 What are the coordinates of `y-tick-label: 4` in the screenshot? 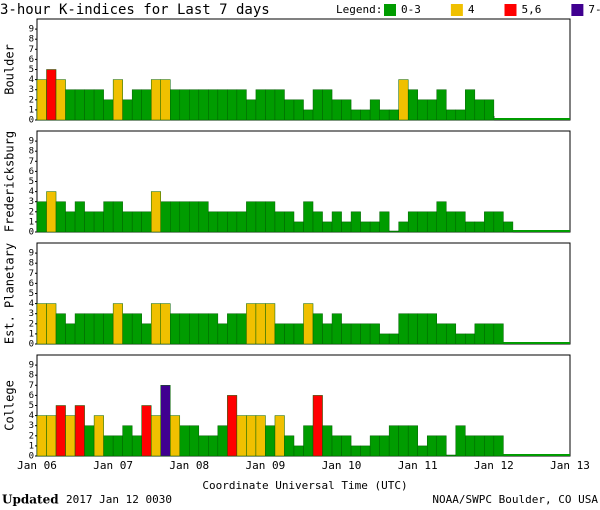 It's located at (31, 192).